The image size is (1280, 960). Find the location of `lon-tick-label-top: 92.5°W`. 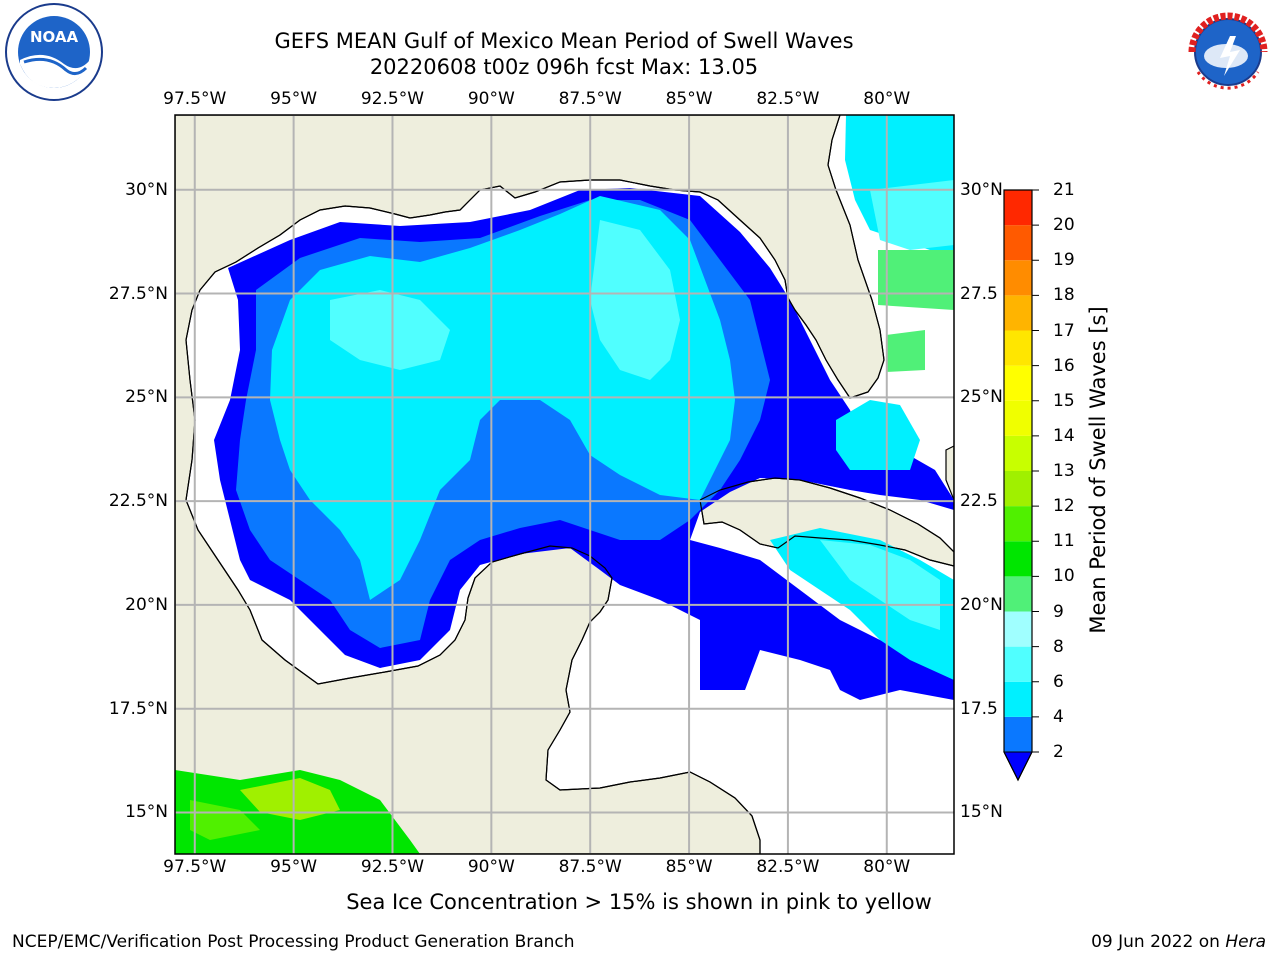

lon-tick-label-top: 92.5°W is located at coordinates (392, 99).